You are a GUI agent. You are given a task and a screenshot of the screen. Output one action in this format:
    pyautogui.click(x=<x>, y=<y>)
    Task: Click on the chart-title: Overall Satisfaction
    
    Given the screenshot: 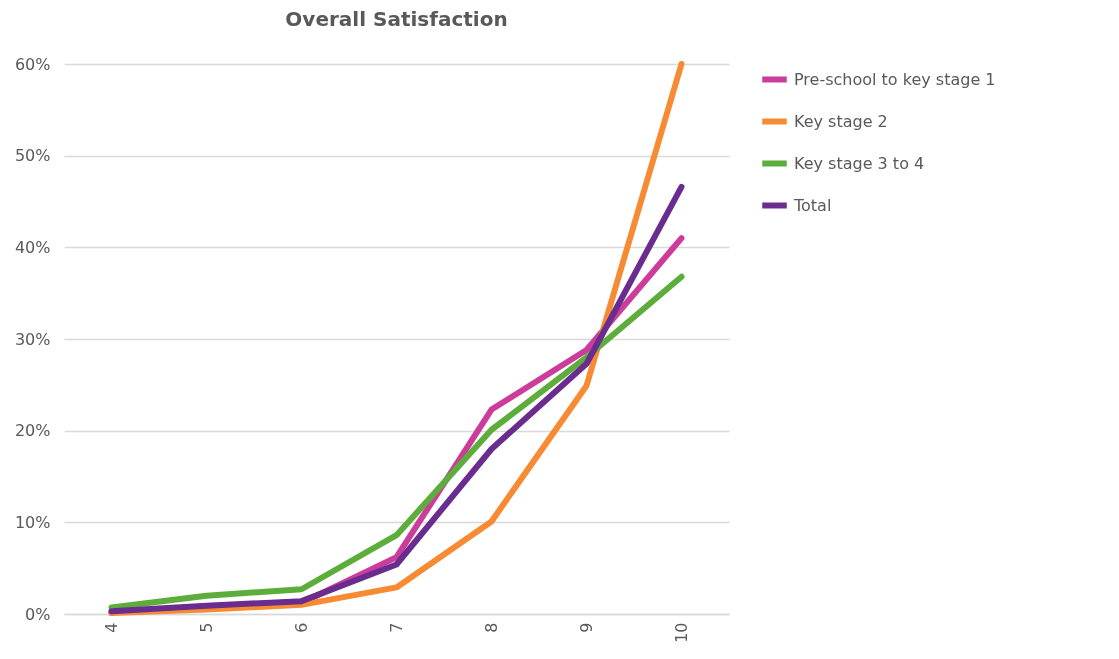 What is the action you would take?
    pyautogui.click(x=396, y=19)
    